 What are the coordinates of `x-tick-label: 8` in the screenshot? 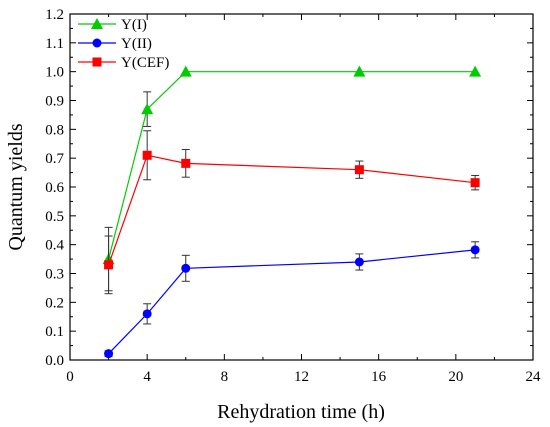 It's located at (225, 377).